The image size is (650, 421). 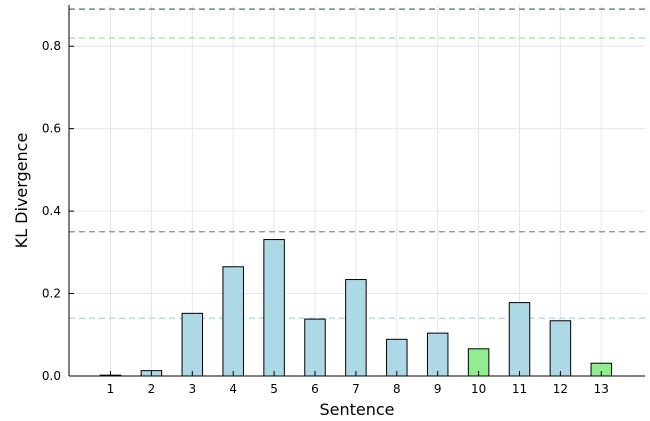 I want to click on y-tick-label: 0.8, so click(x=51, y=46).